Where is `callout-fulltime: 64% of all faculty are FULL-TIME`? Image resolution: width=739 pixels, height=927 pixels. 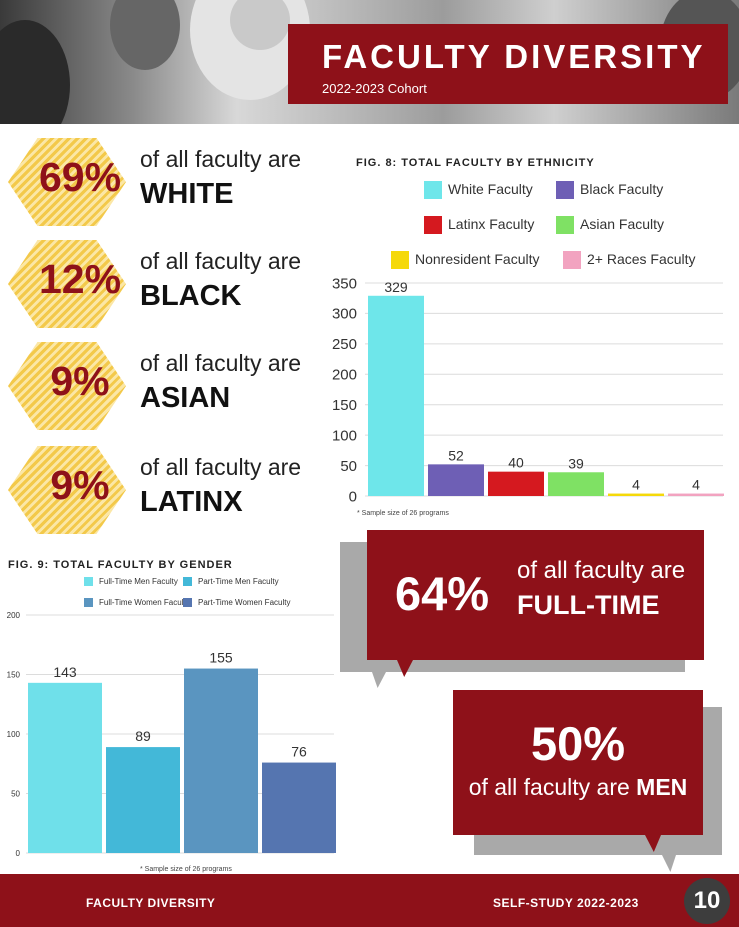
callout-fulltime: 64% of all faculty are FULL-TIME is located at coordinates (535, 595).